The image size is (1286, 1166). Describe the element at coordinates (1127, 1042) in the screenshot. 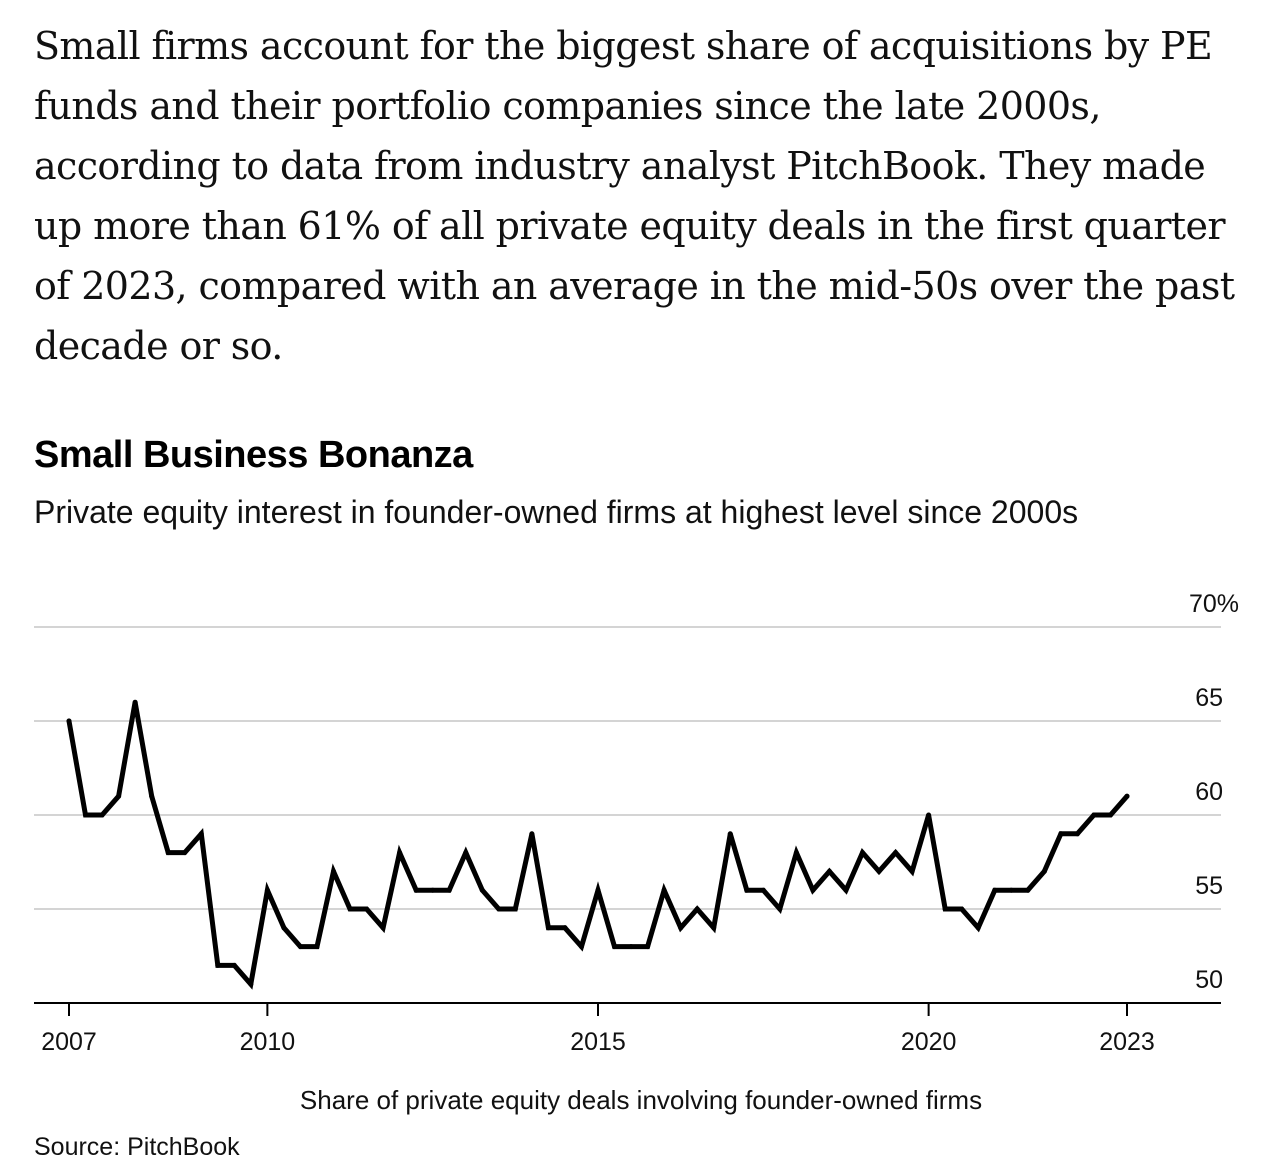

I see `x-tick-label-2023: 2023` at that location.